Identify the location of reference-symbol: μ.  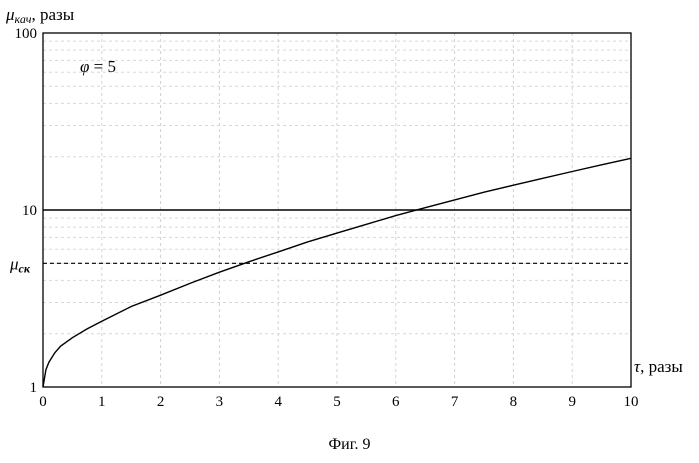
(14, 263).